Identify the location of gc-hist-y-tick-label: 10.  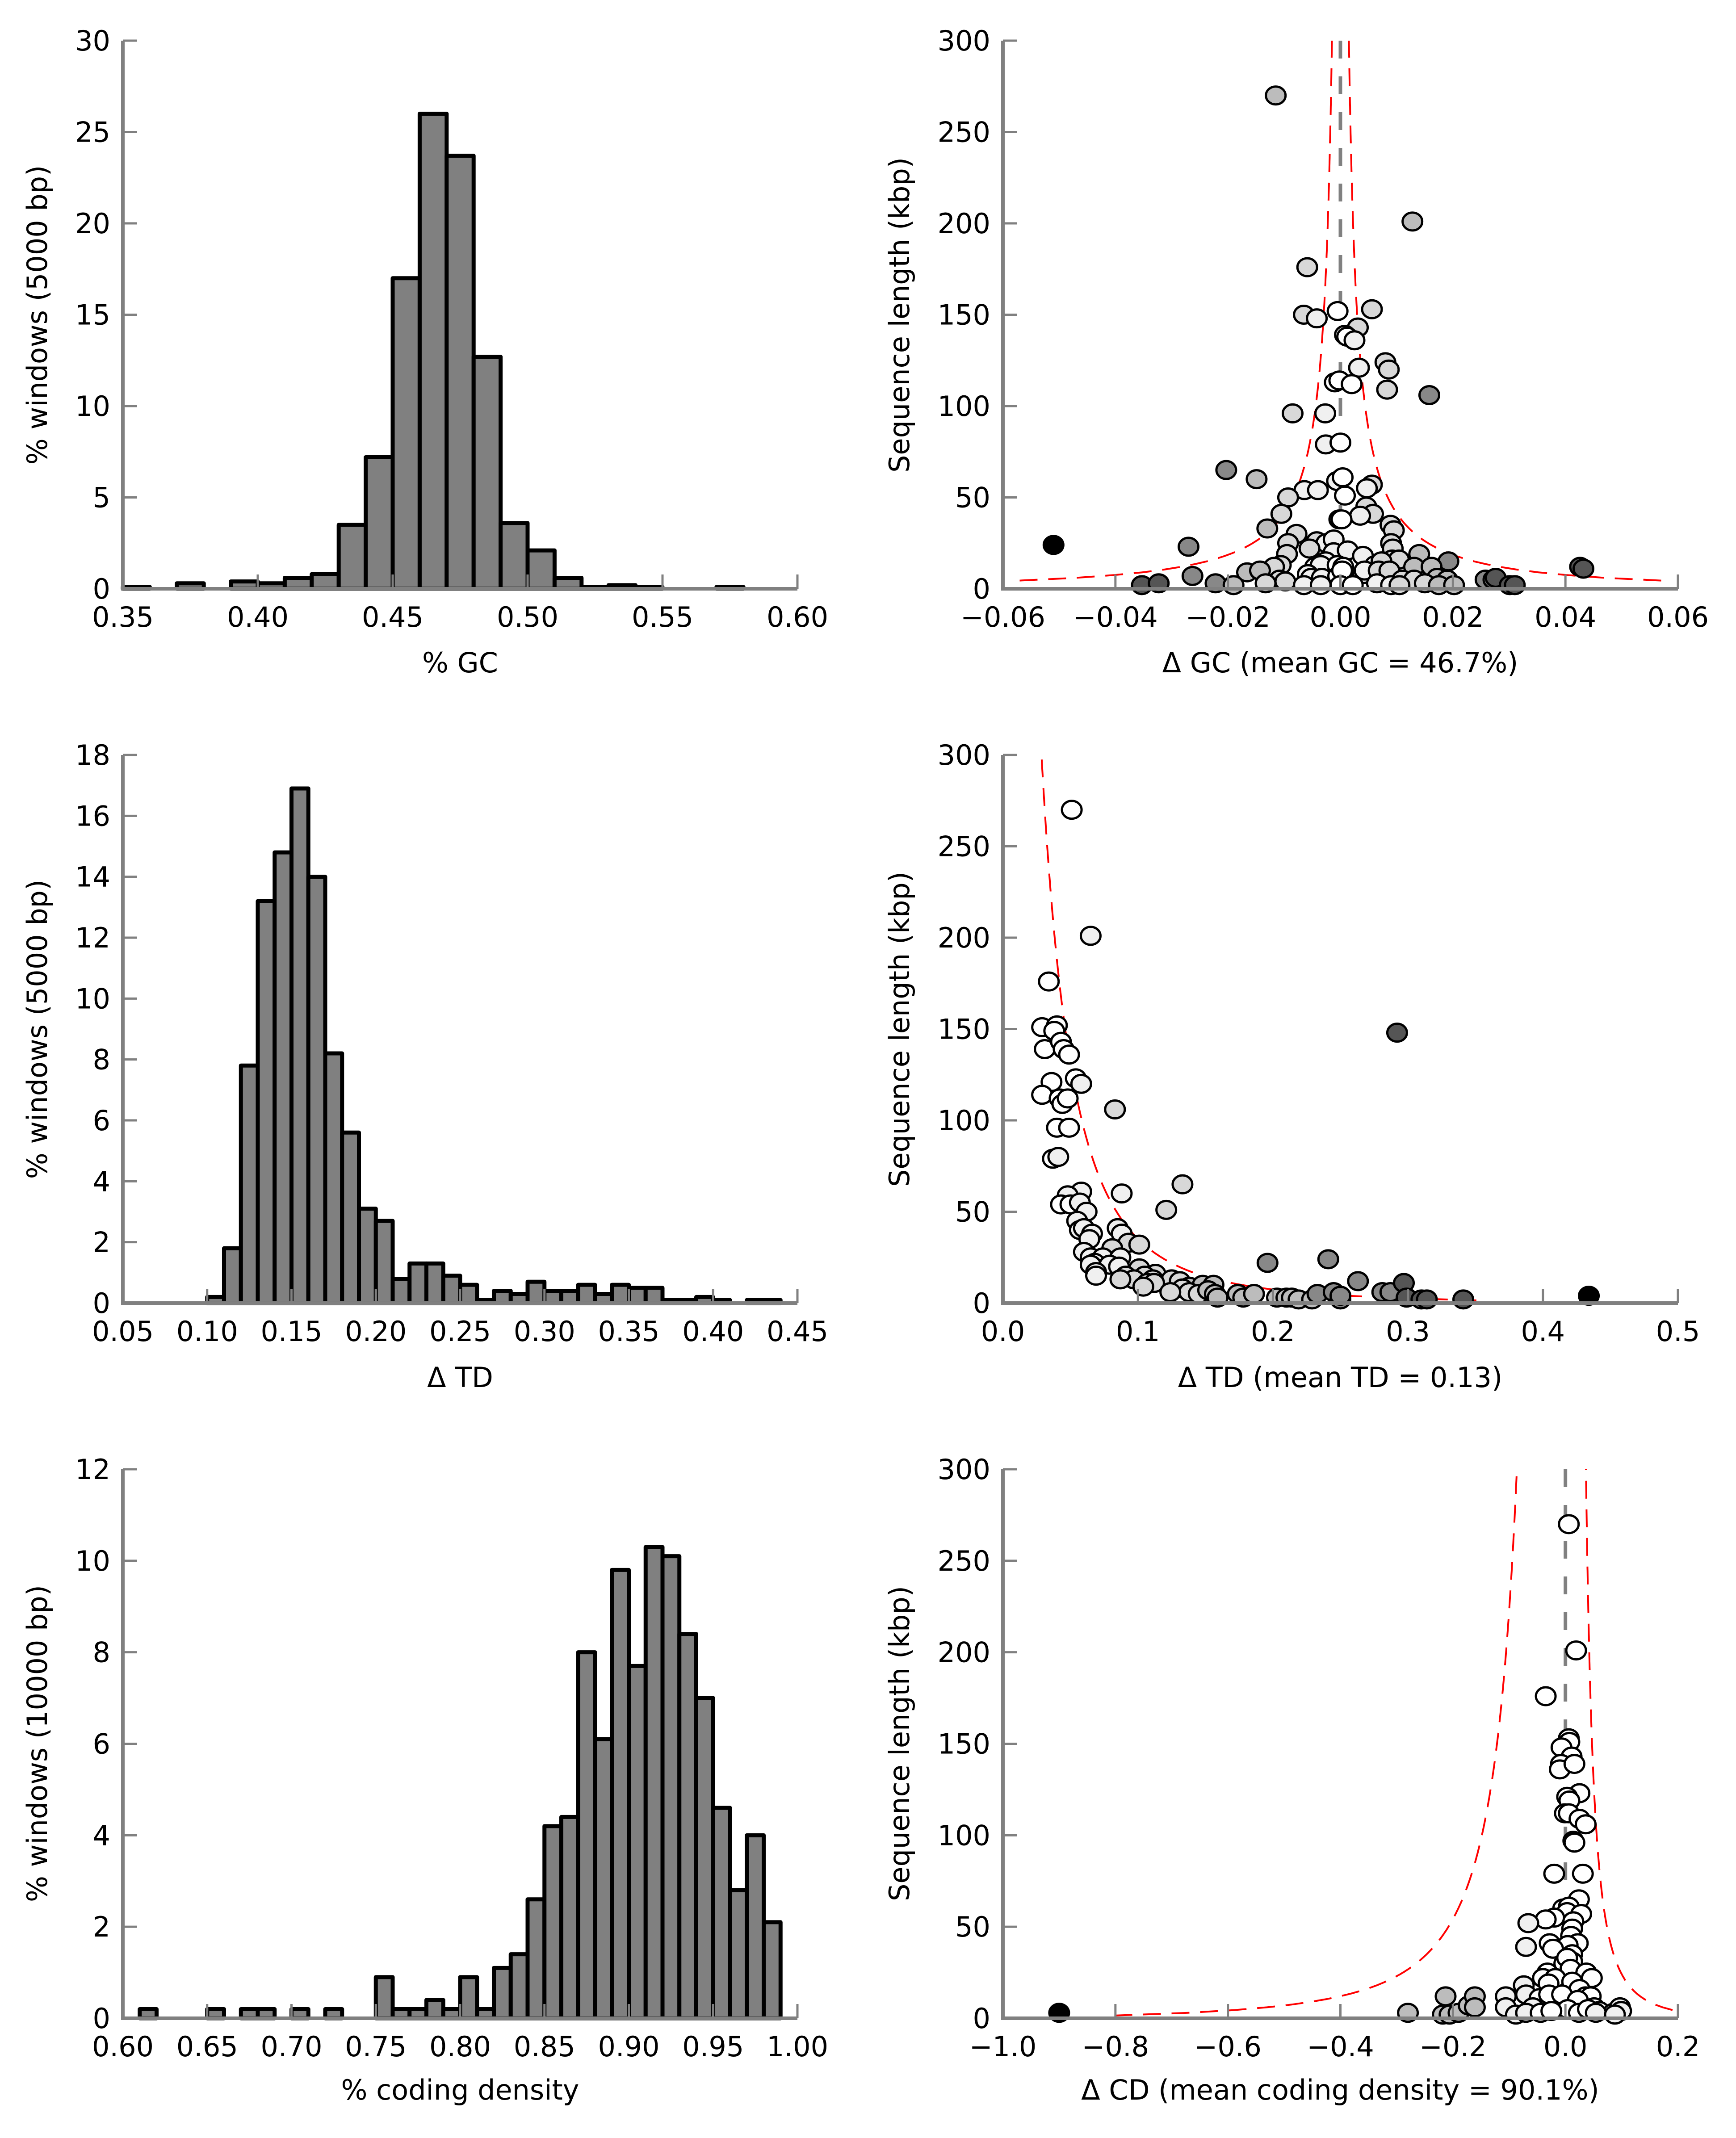
(92, 407).